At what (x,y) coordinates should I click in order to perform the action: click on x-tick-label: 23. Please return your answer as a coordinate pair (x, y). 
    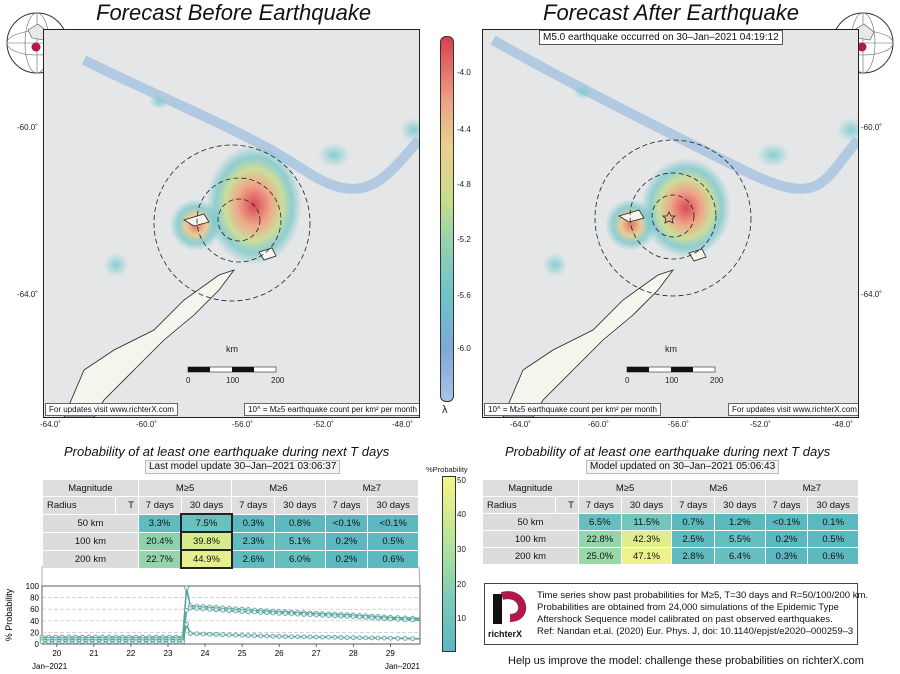
    Looking at the image, I should click on (168, 653).